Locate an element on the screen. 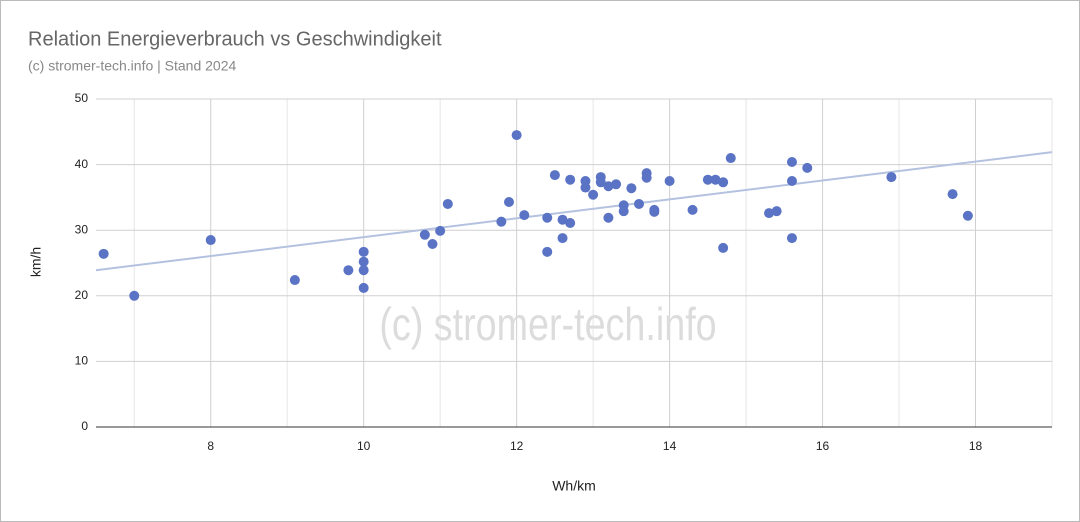 Image resolution: width=1080 pixels, height=522 pixels. y-tick-label: 20 is located at coordinates (82, 295).